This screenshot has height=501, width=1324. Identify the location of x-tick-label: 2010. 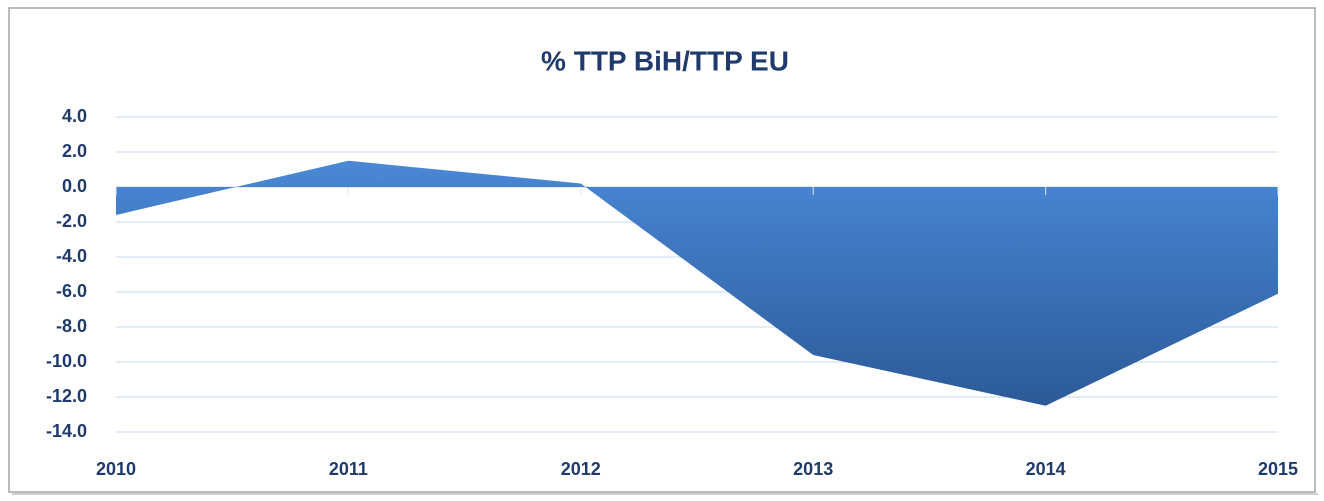
(116, 469).